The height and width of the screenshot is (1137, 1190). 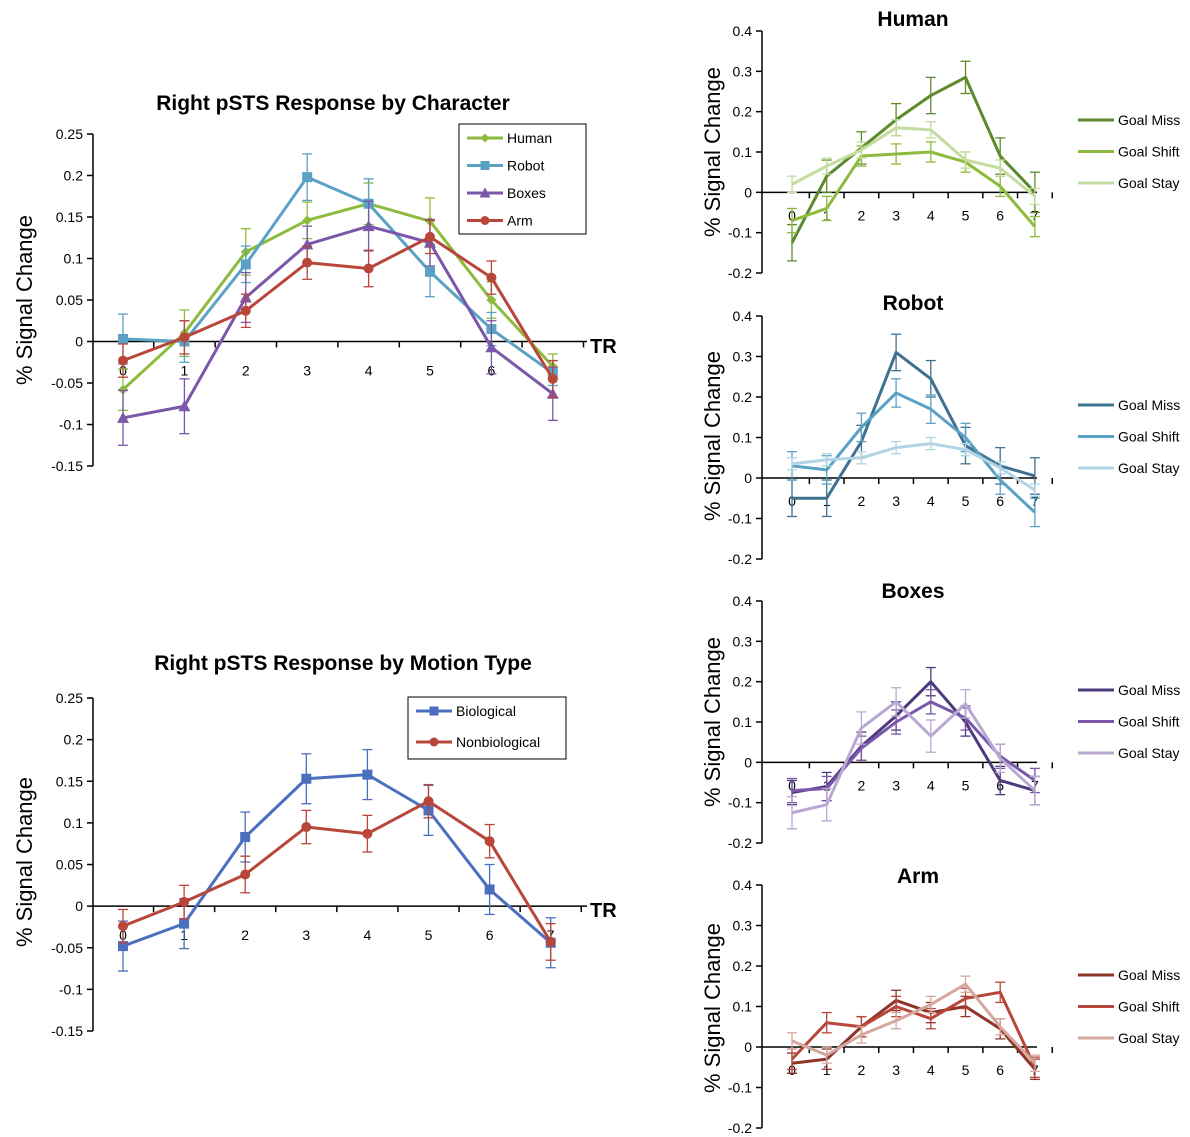 I want to click on legend-item: Arm, so click(x=500, y=221).